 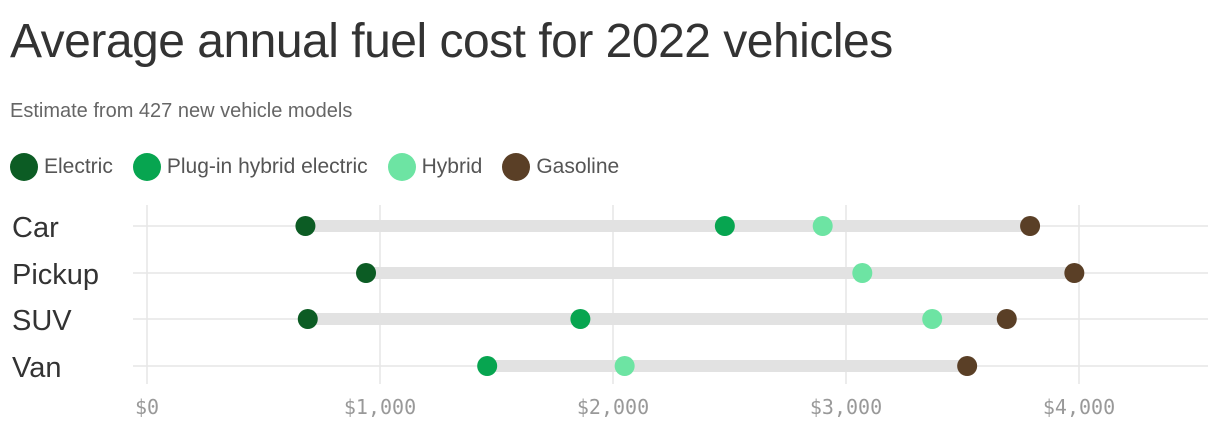 I want to click on category-label-pickup: Pickup, so click(x=55, y=275).